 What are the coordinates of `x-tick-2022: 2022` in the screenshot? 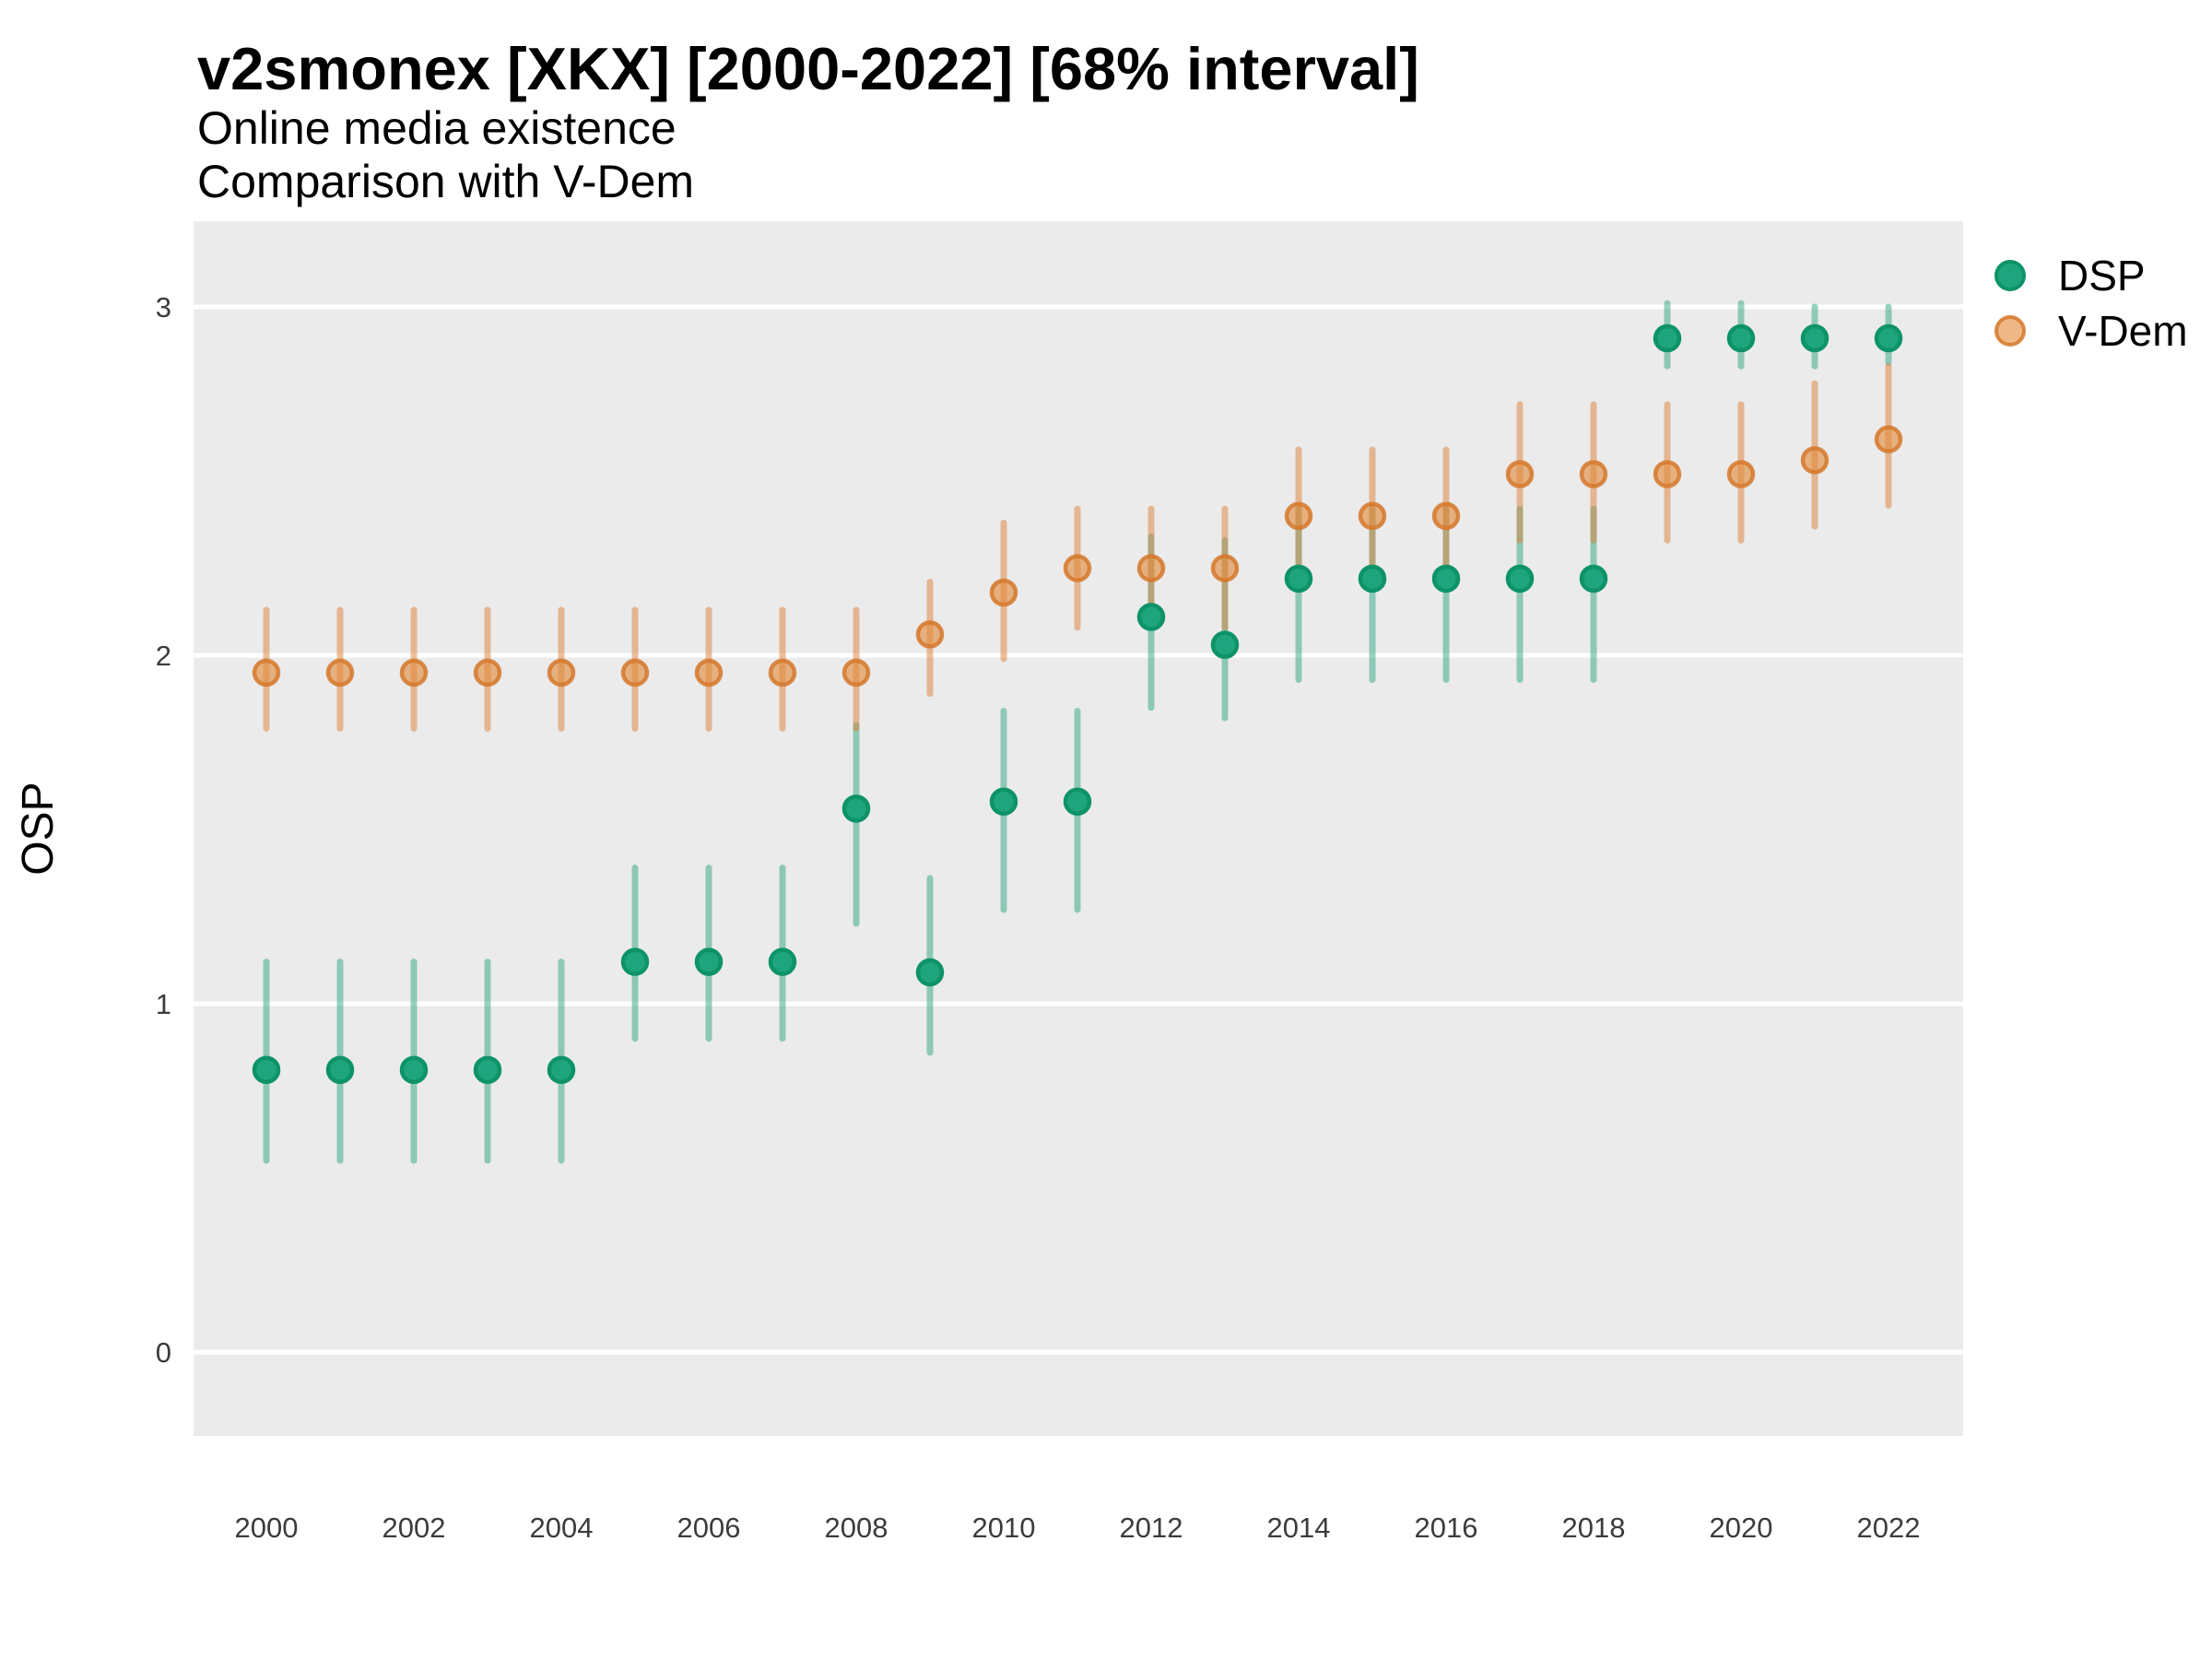 It's located at (1889, 1528).